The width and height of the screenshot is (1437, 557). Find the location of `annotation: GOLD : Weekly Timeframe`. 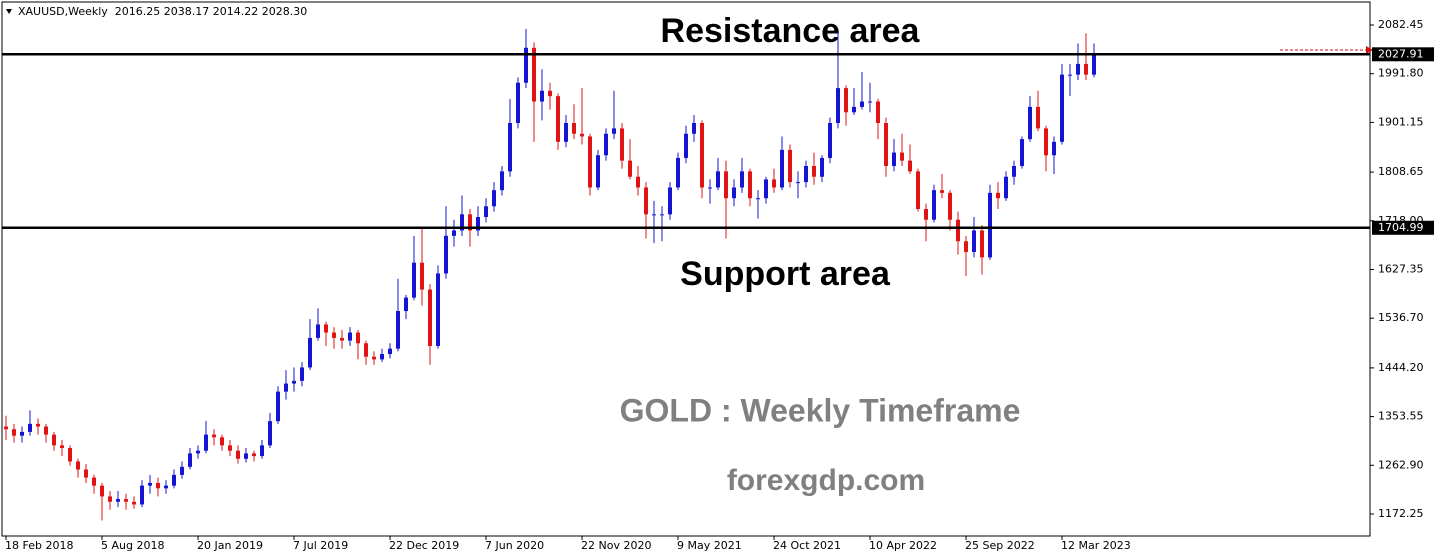

annotation: GOLD : Weekly Timeframe is located at coordinates (820, 410).